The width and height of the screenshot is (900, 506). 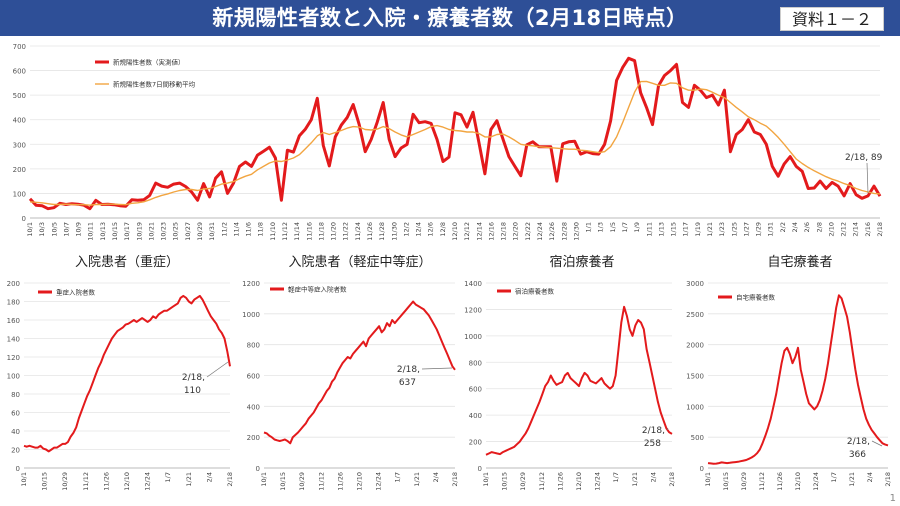 I want to click on x-tick-label: 11/30, so click(x=394, y=231).